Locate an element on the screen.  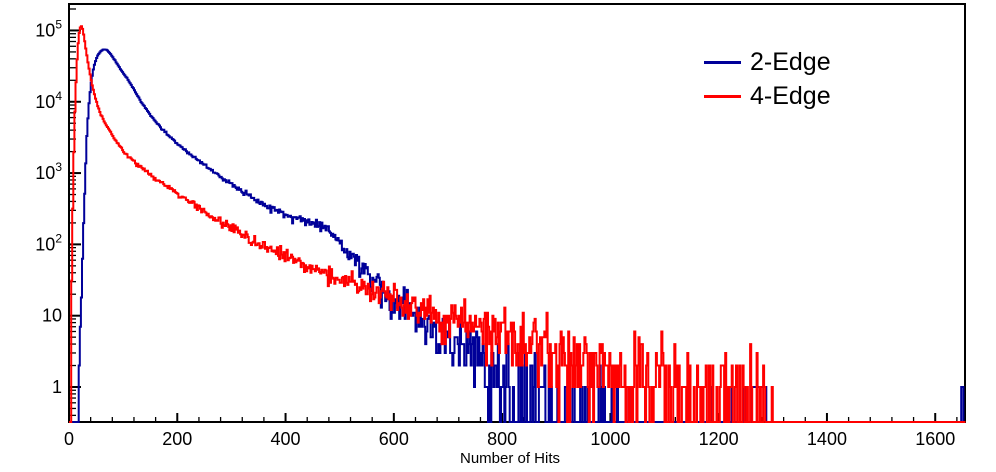
legend-line-2-edge-icon is located at coordinates (722, 62).